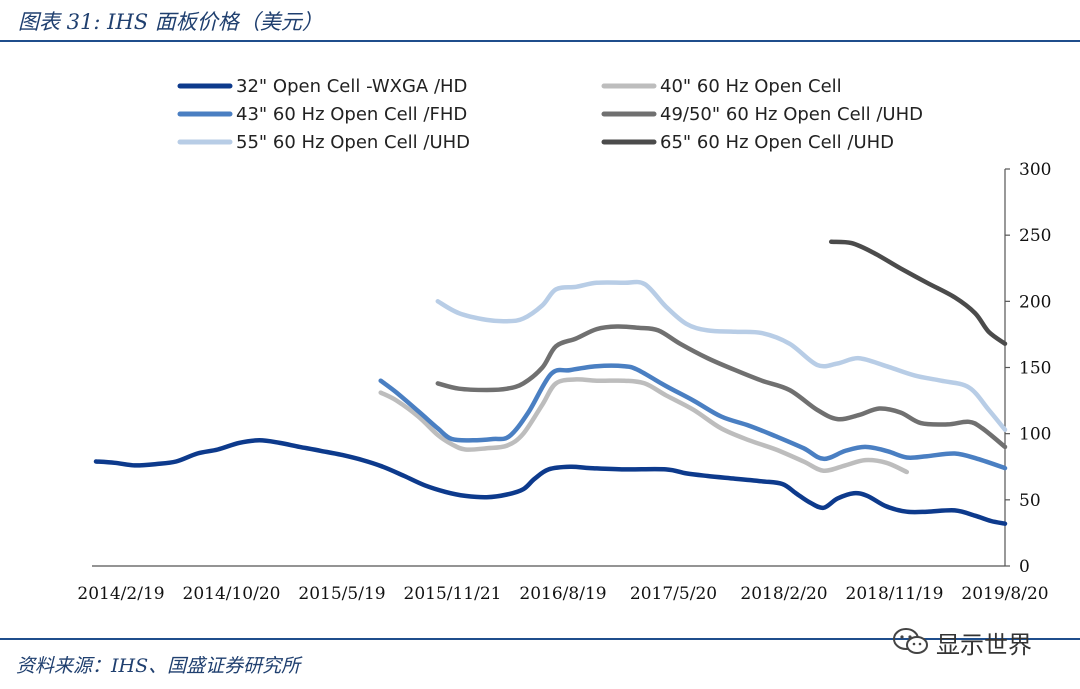  I want to click on x-tick-label: 2018/11/19, so click(895, 594).